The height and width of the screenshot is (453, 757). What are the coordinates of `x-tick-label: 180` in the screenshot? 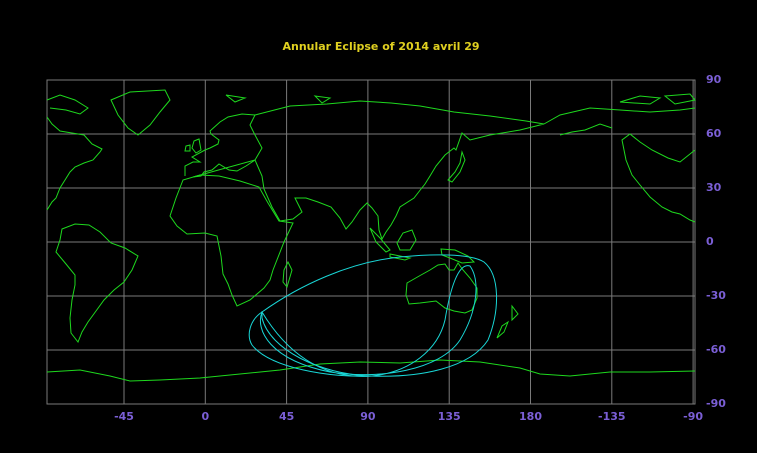 It's located at (530, 416).